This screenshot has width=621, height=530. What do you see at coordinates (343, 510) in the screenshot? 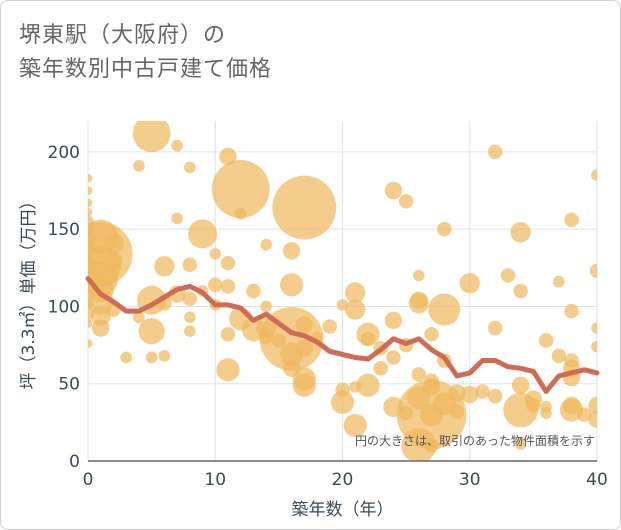
I see `x-axis-label: 築年数（年）` at bounding box center [343, 510].